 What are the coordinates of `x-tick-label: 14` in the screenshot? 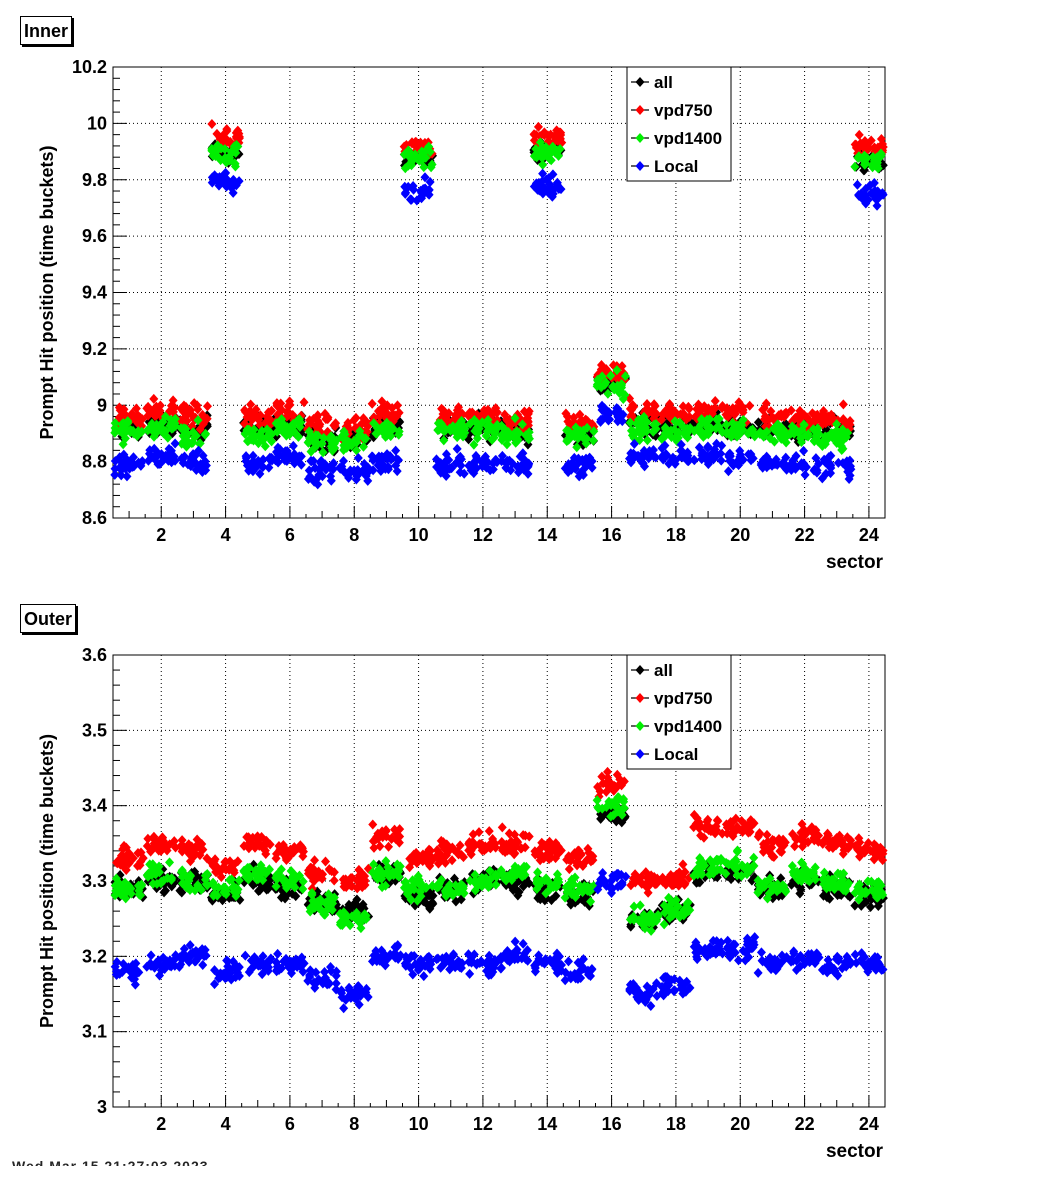 It's located at (547, 1124).